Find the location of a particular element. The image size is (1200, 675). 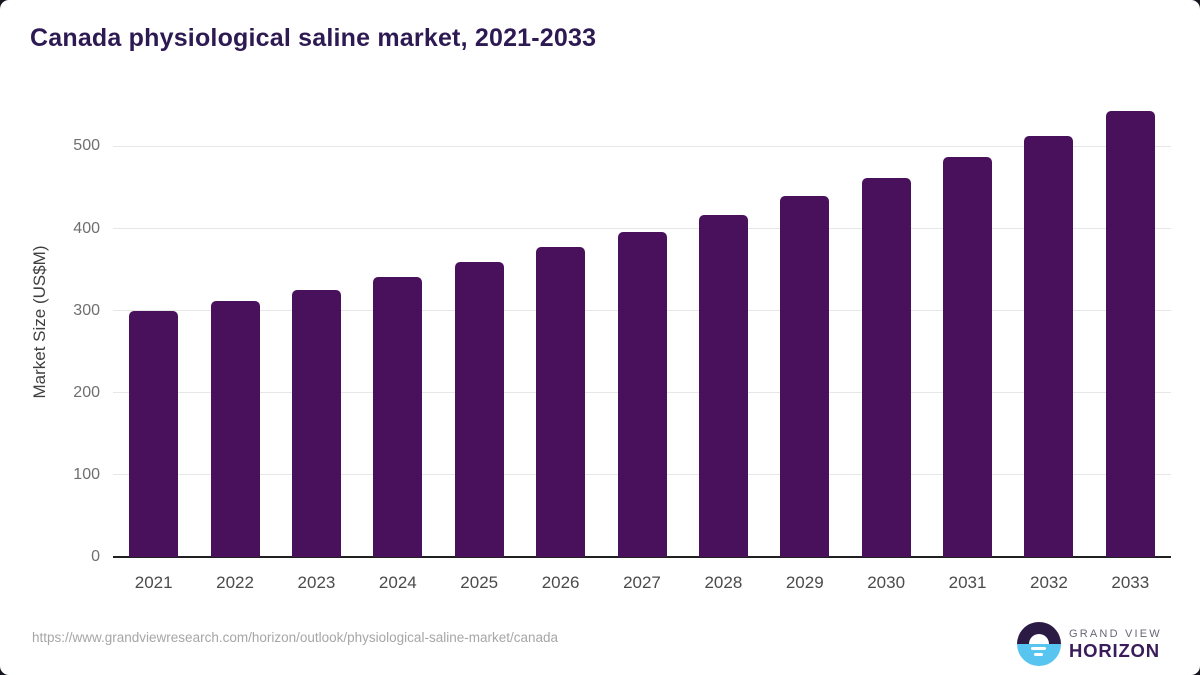

bar-2031 is located at coordinates (968, 357).